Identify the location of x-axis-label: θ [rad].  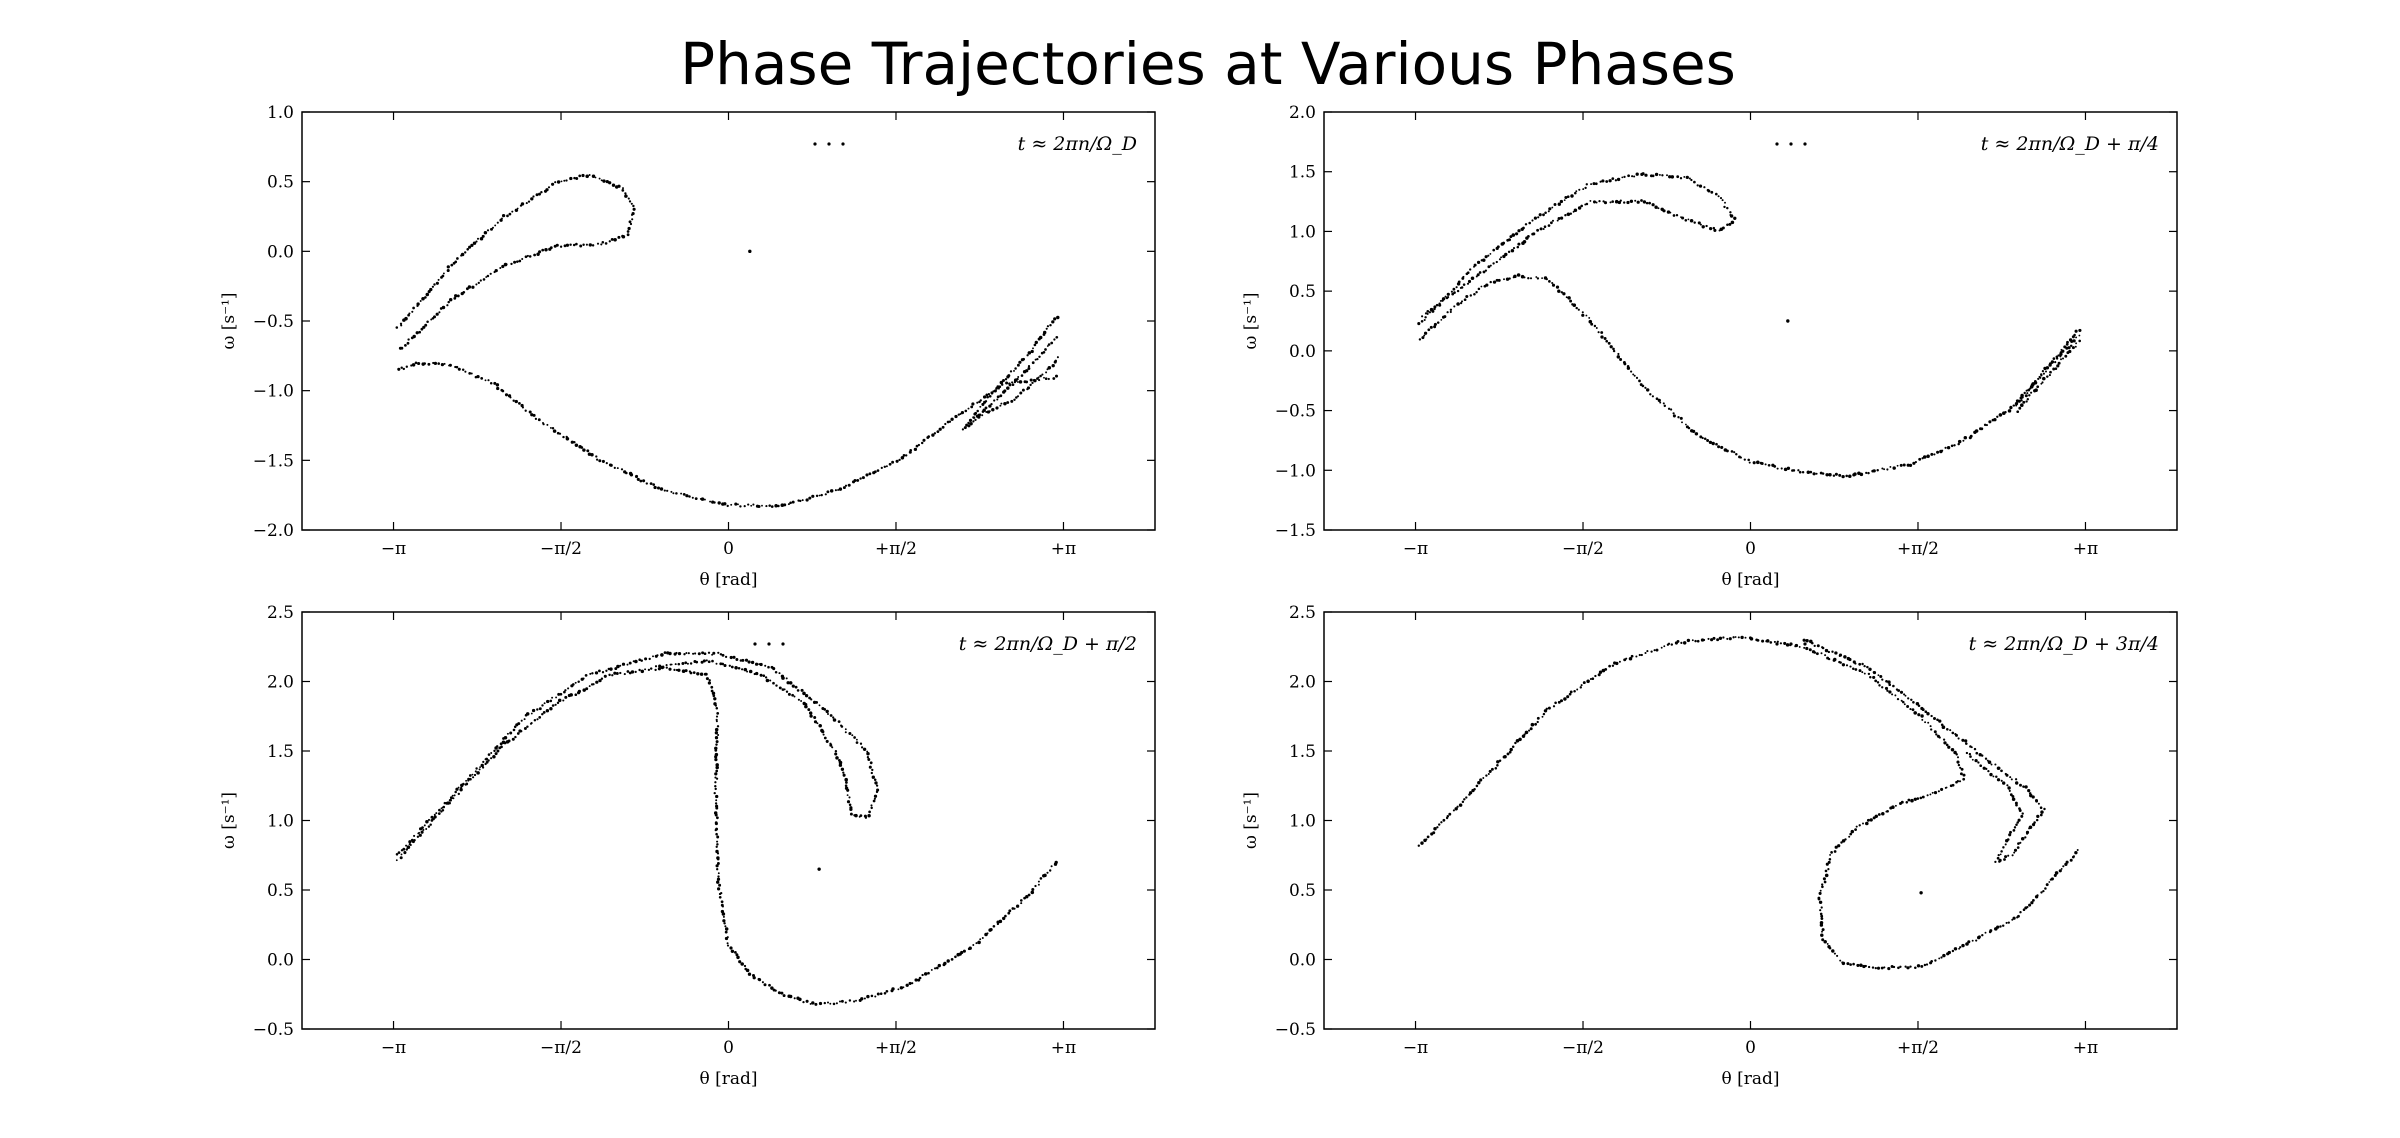
(728, 580).